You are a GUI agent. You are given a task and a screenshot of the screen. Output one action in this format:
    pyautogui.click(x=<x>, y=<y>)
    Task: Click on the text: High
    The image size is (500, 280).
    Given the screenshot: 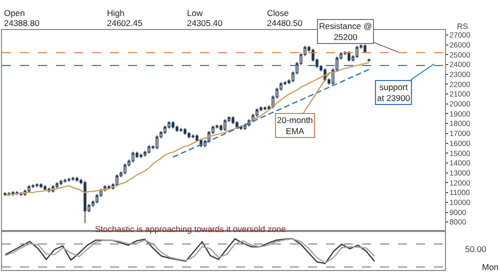 What is the action you would take?
    pyautogui.click(x=116, y=13)
    